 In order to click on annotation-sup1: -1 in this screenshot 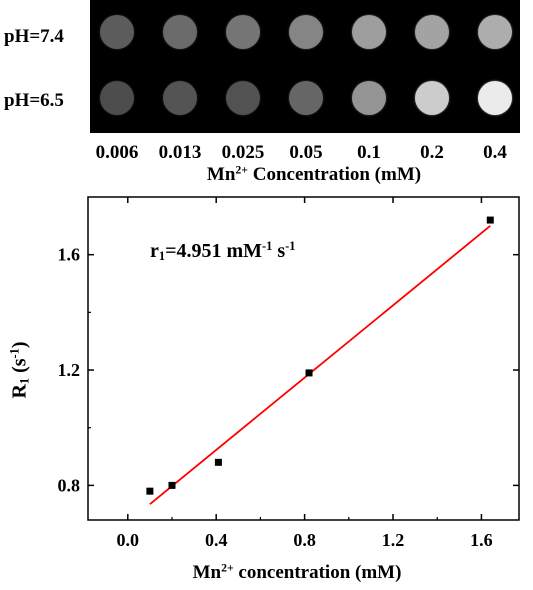, I will do `click(267, 246)`.